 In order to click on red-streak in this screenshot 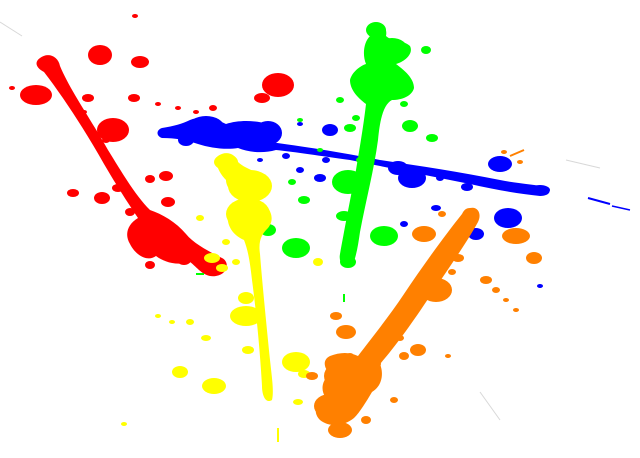, I will do `click(131, 166)`.